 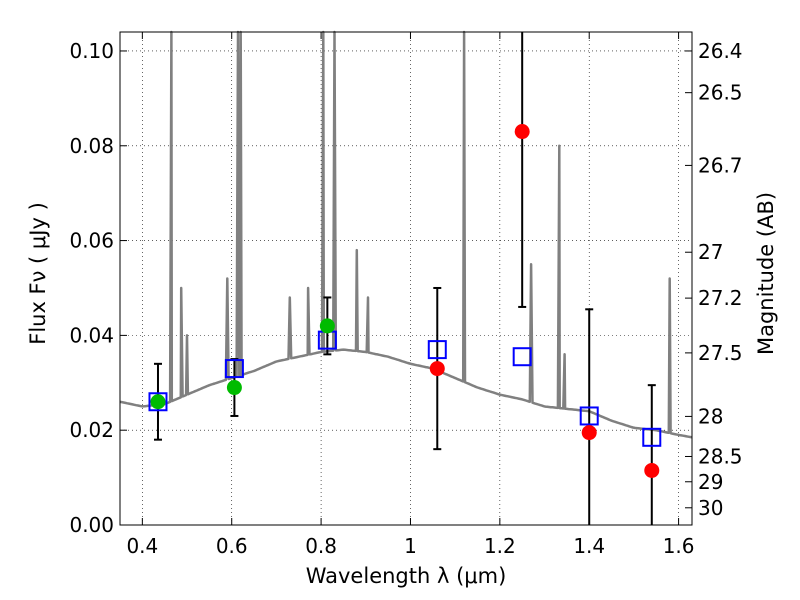 What do you see at coordinates (720, 93) in the screenshot?
I see `right-tick-label: 26.5` at bounding box center [720, 93].